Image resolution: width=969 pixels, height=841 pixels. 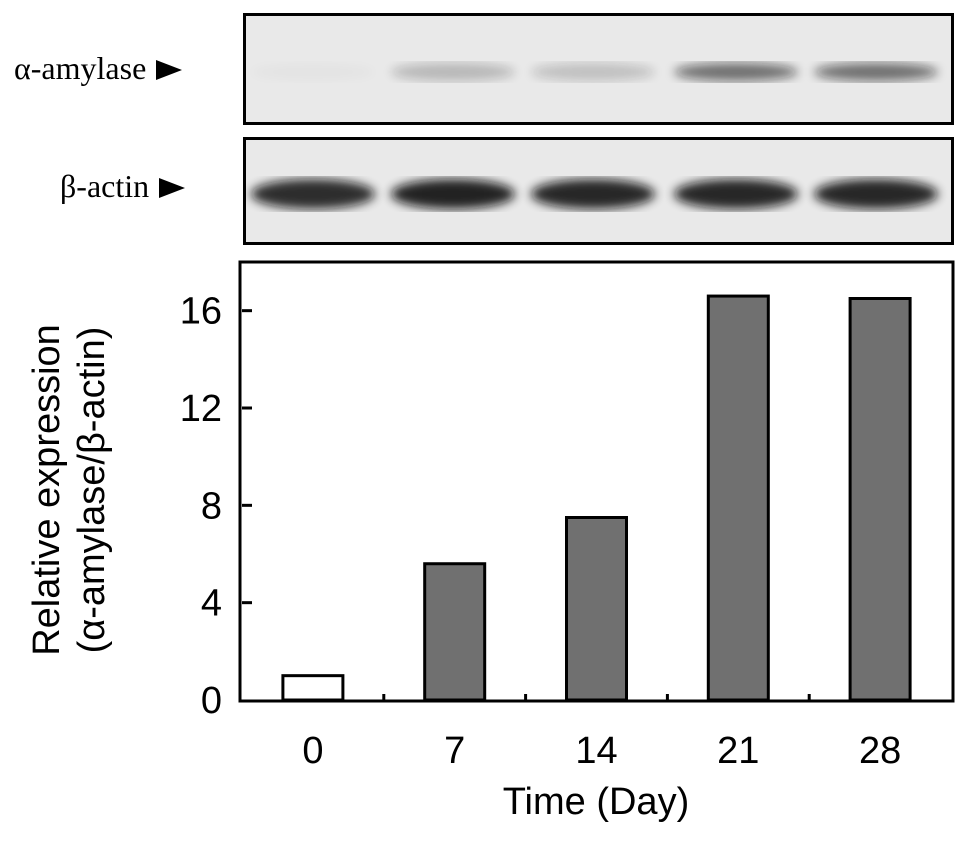 I want to click on blot-panel-beta-actin, so click(x=598, y=191).